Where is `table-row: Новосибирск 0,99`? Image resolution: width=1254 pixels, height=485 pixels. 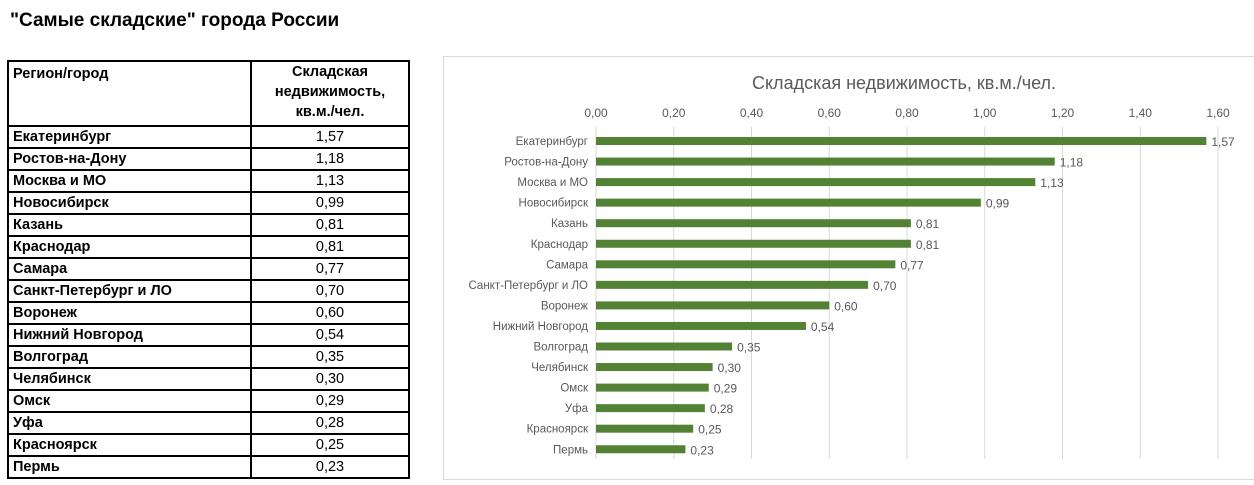 table-row: Новосибирск 0,99 is located at coordinates (208, 203).